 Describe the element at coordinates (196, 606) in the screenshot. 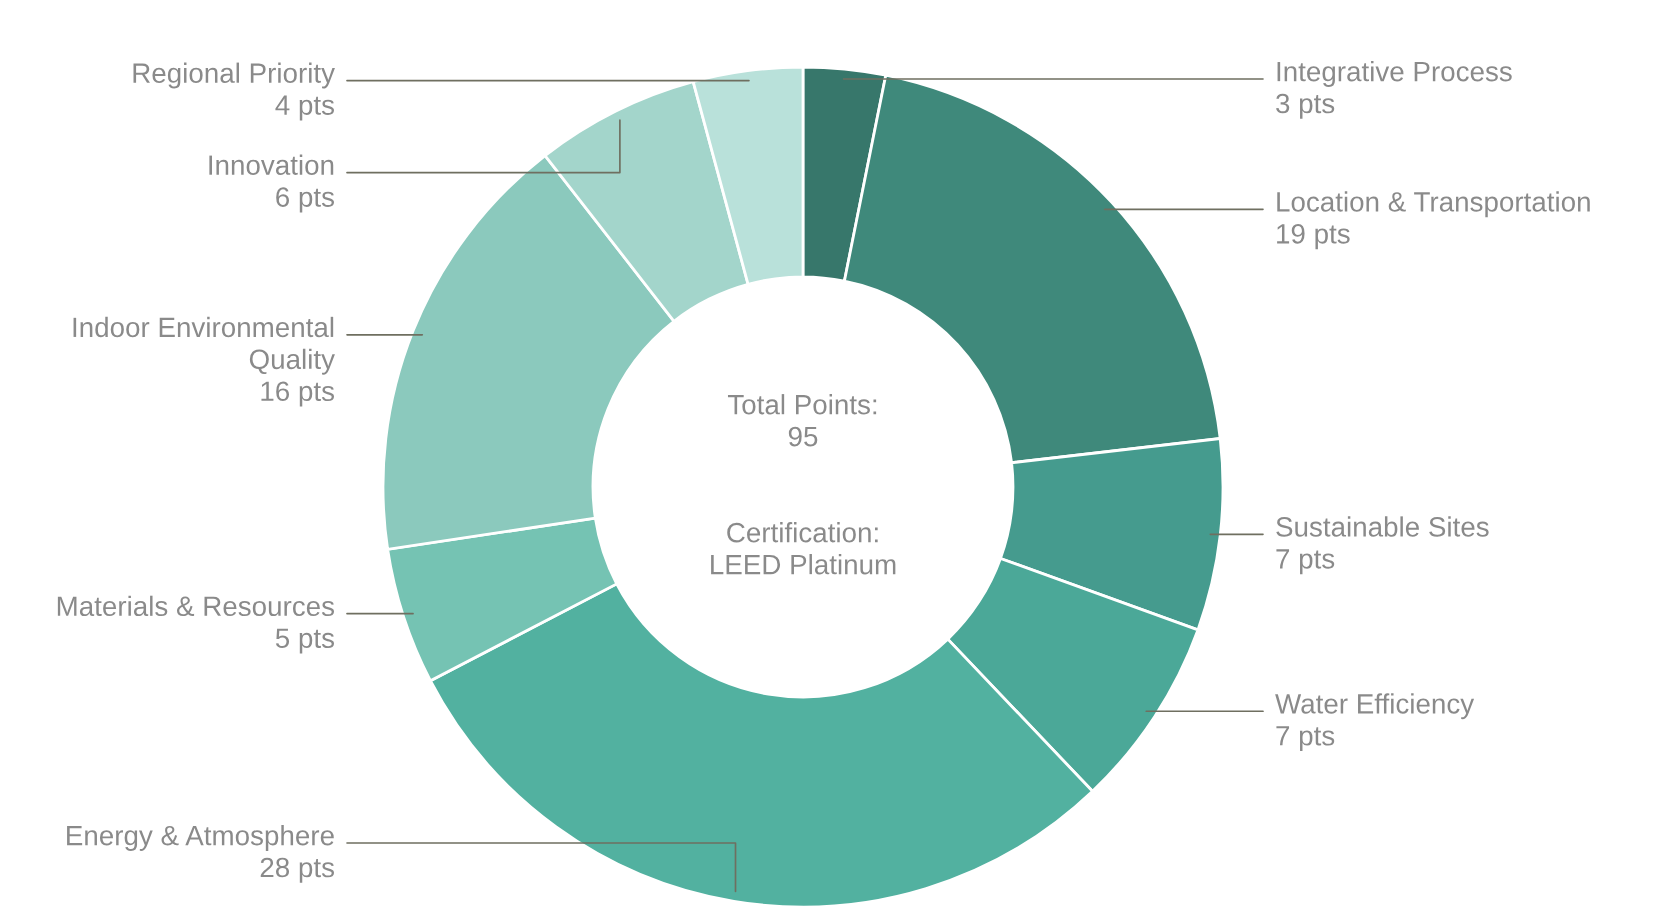

I see `slice-label: Materials & Resources` at that location.